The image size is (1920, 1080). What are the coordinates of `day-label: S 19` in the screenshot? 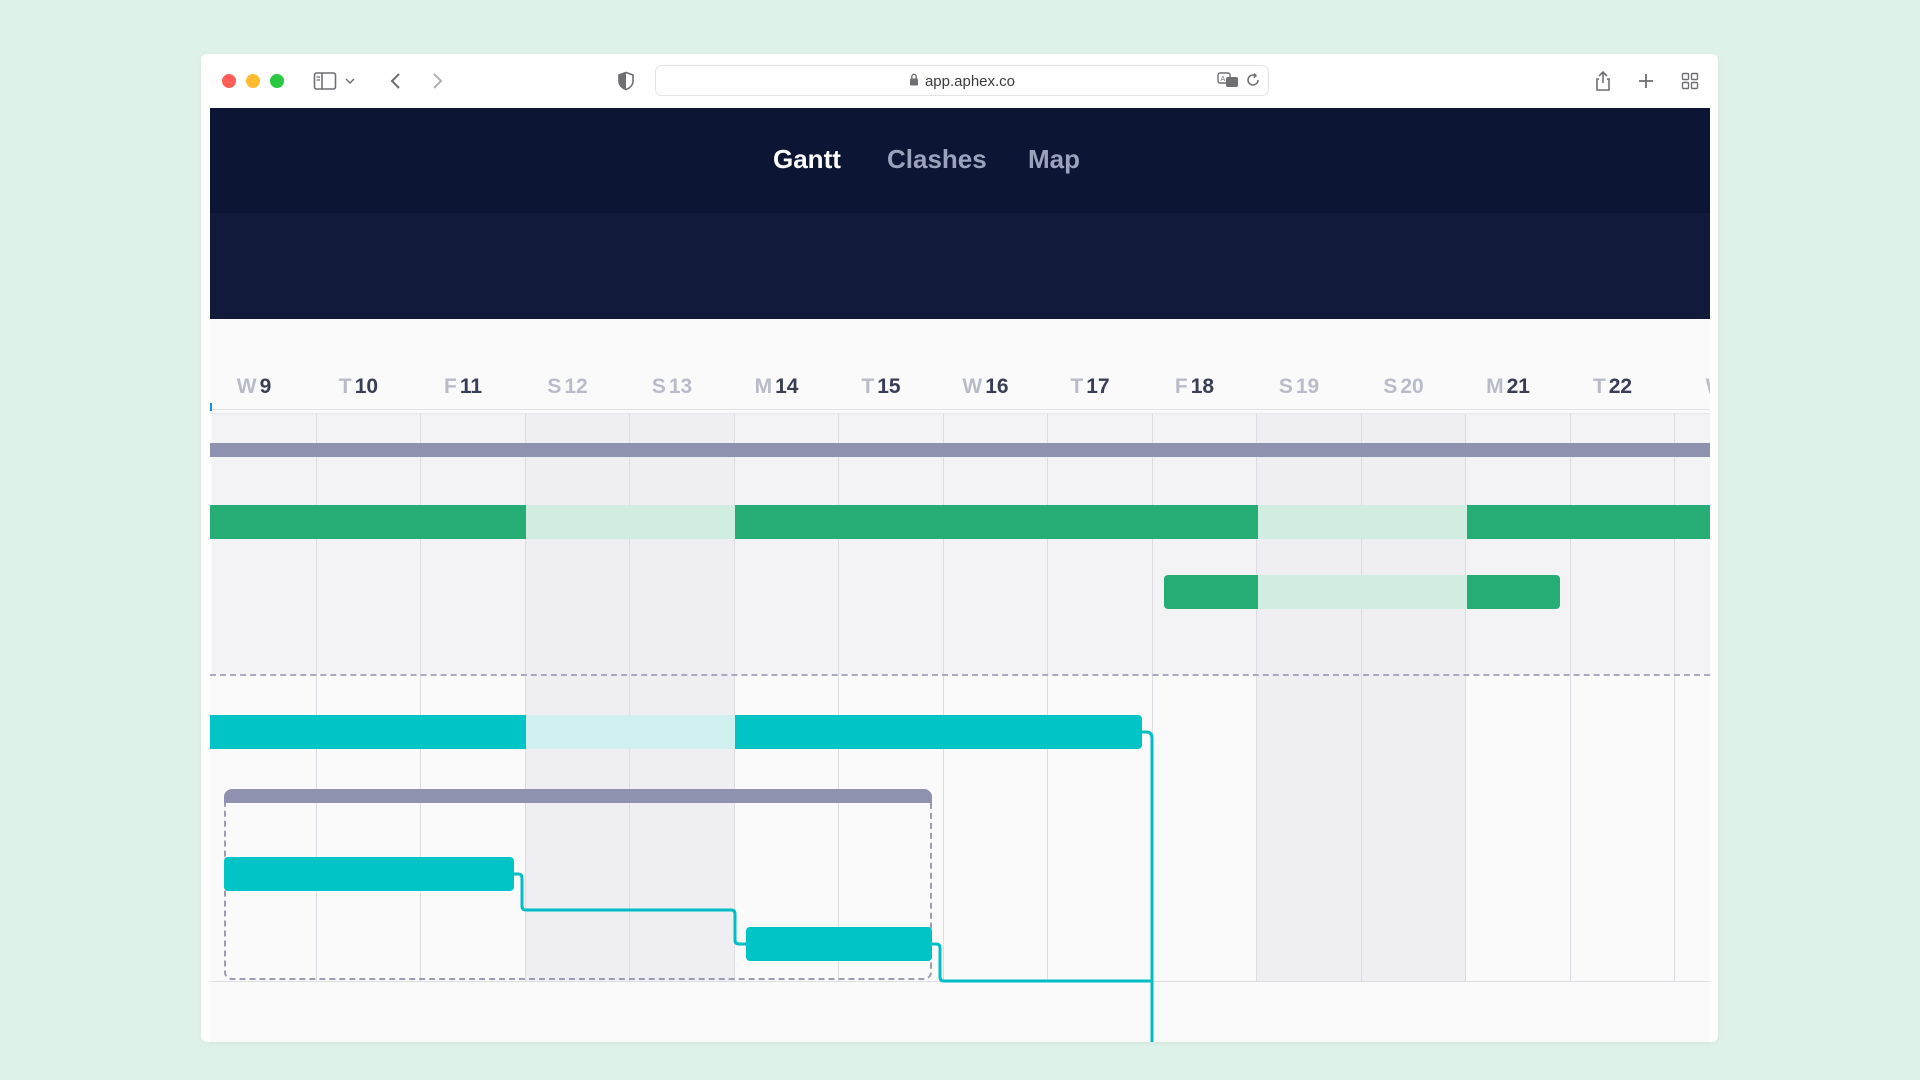 It's located at (1299, 387).